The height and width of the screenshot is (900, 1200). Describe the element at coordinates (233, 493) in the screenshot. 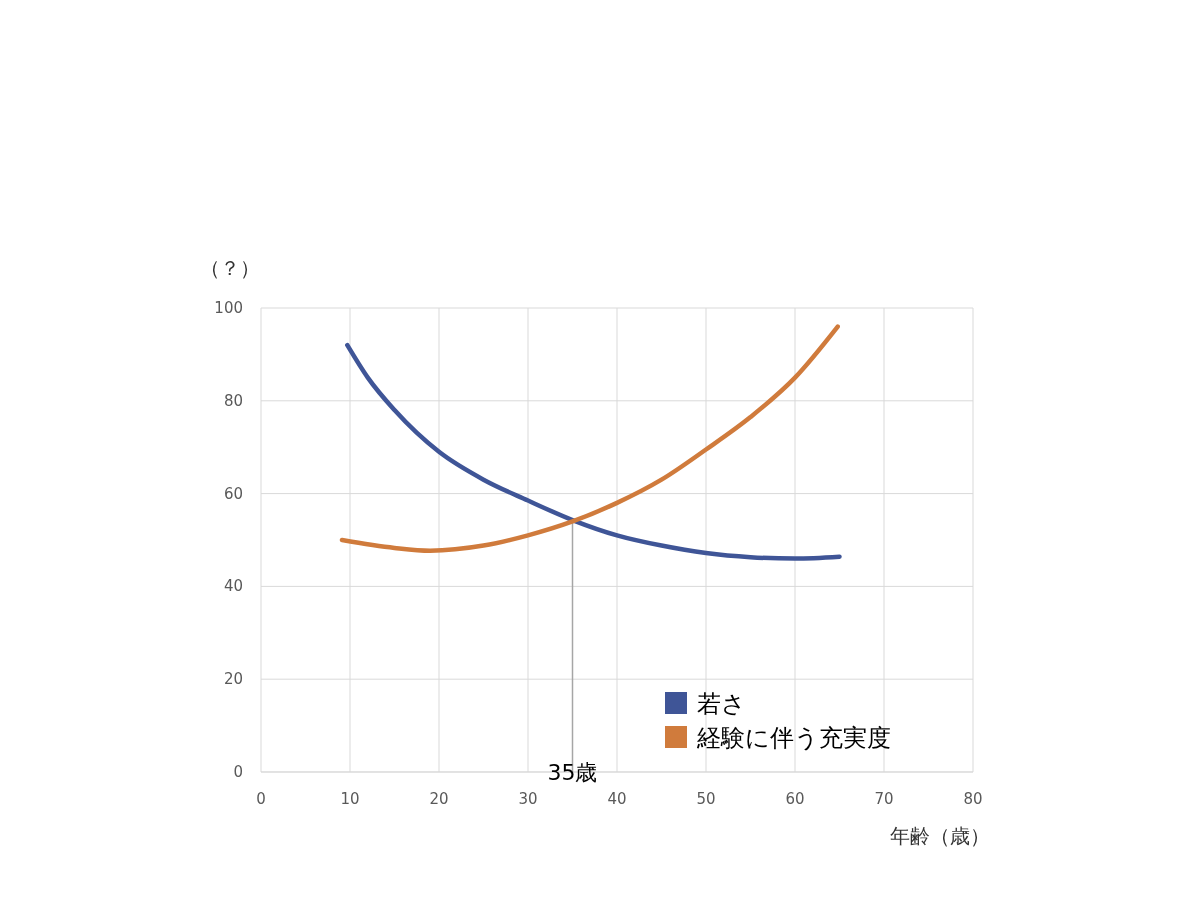

I see `y-tick-label: 60` at that location.